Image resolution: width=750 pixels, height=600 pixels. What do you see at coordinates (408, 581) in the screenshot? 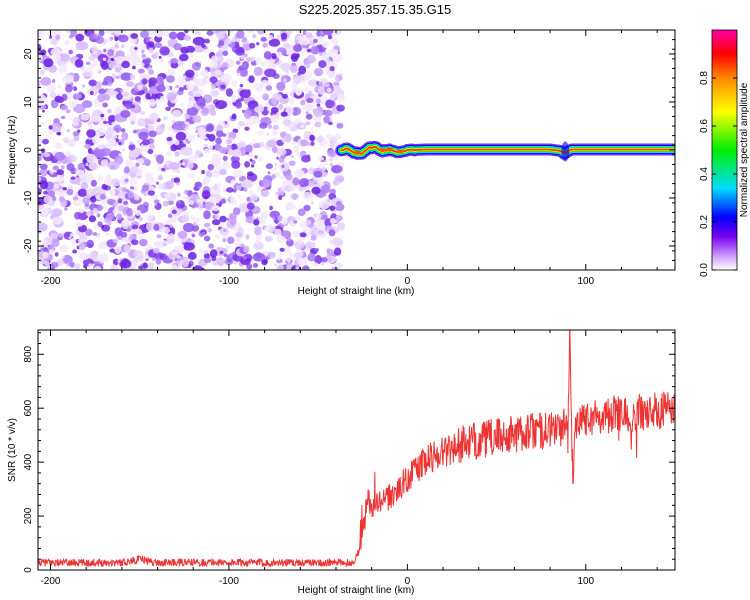
I see `snr-x-tick-label: 0` at bounding box center [408, 581].